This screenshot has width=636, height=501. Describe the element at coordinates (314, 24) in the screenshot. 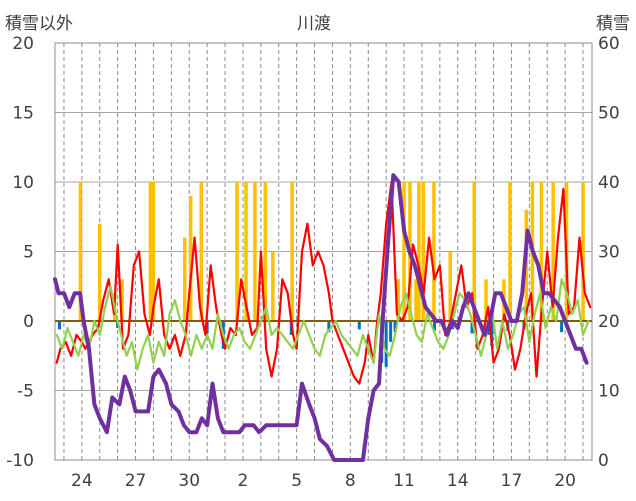

I see `chart-title: 川渡` at that location.